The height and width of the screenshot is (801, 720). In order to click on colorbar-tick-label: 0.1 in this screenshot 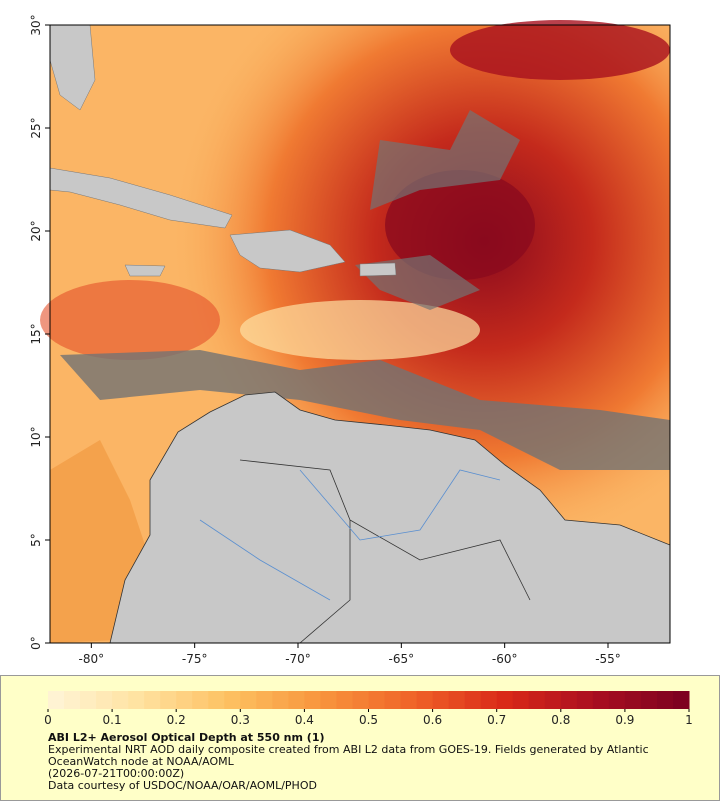, I will do `click(112, 720)`.